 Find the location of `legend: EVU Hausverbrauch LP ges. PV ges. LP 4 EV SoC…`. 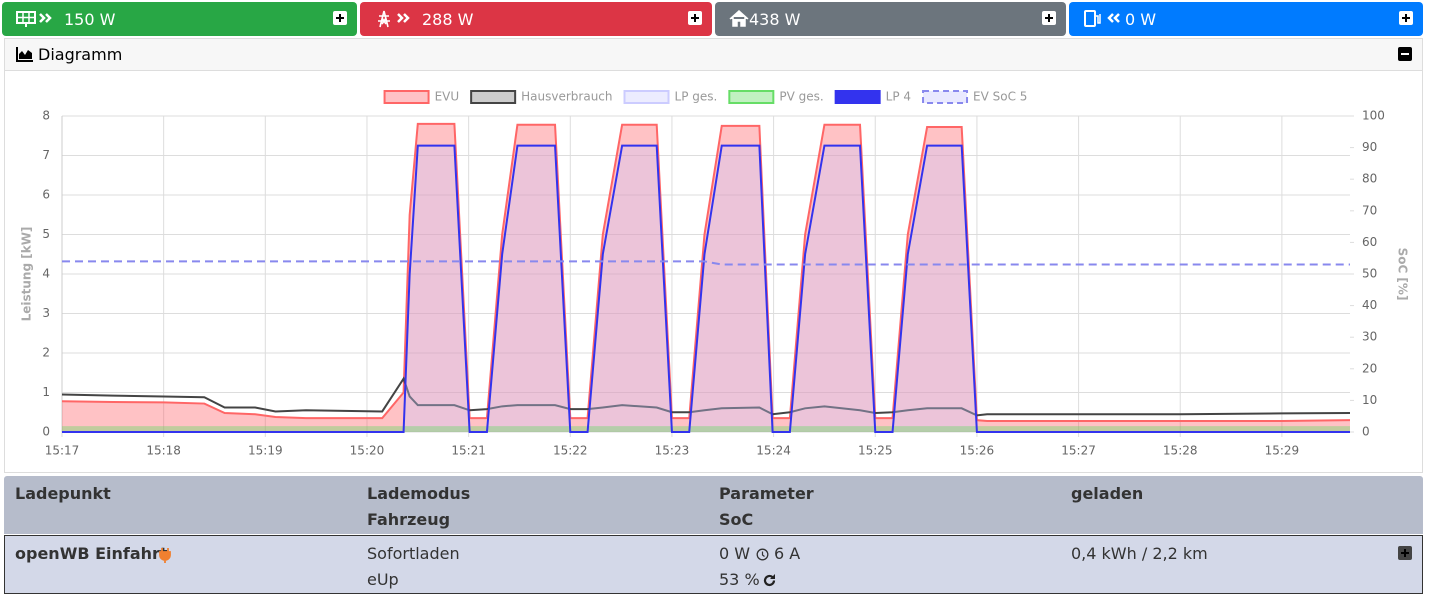

legend: EVU Hausverbrauch LP ges. PV ges. LP 4 EV SoC… is located at coordinates (705, 97).